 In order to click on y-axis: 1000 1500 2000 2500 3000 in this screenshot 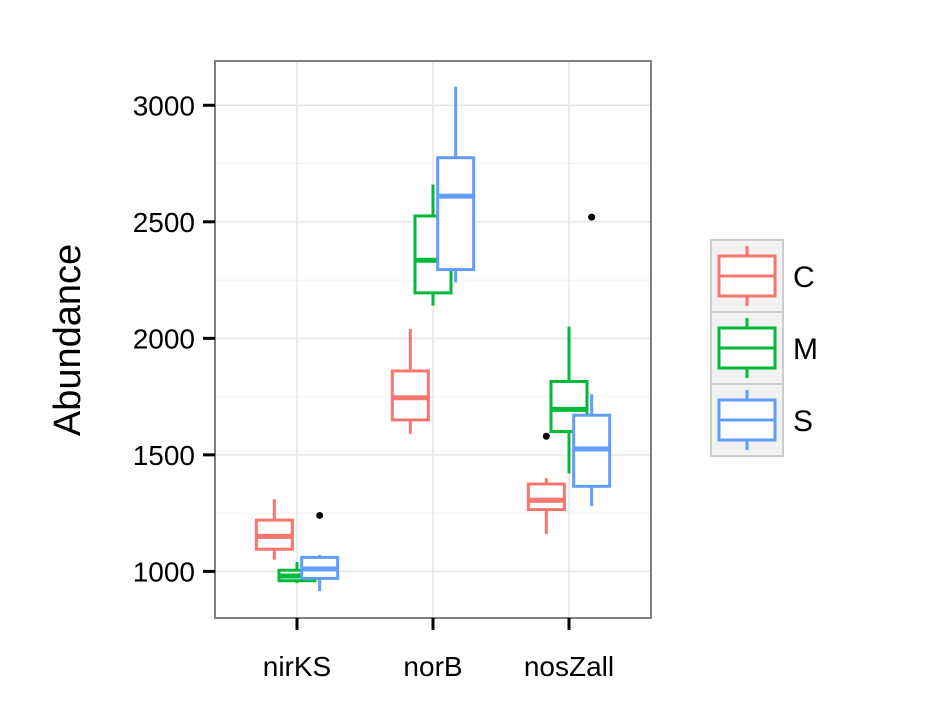, I will do `click(174, 338)`.